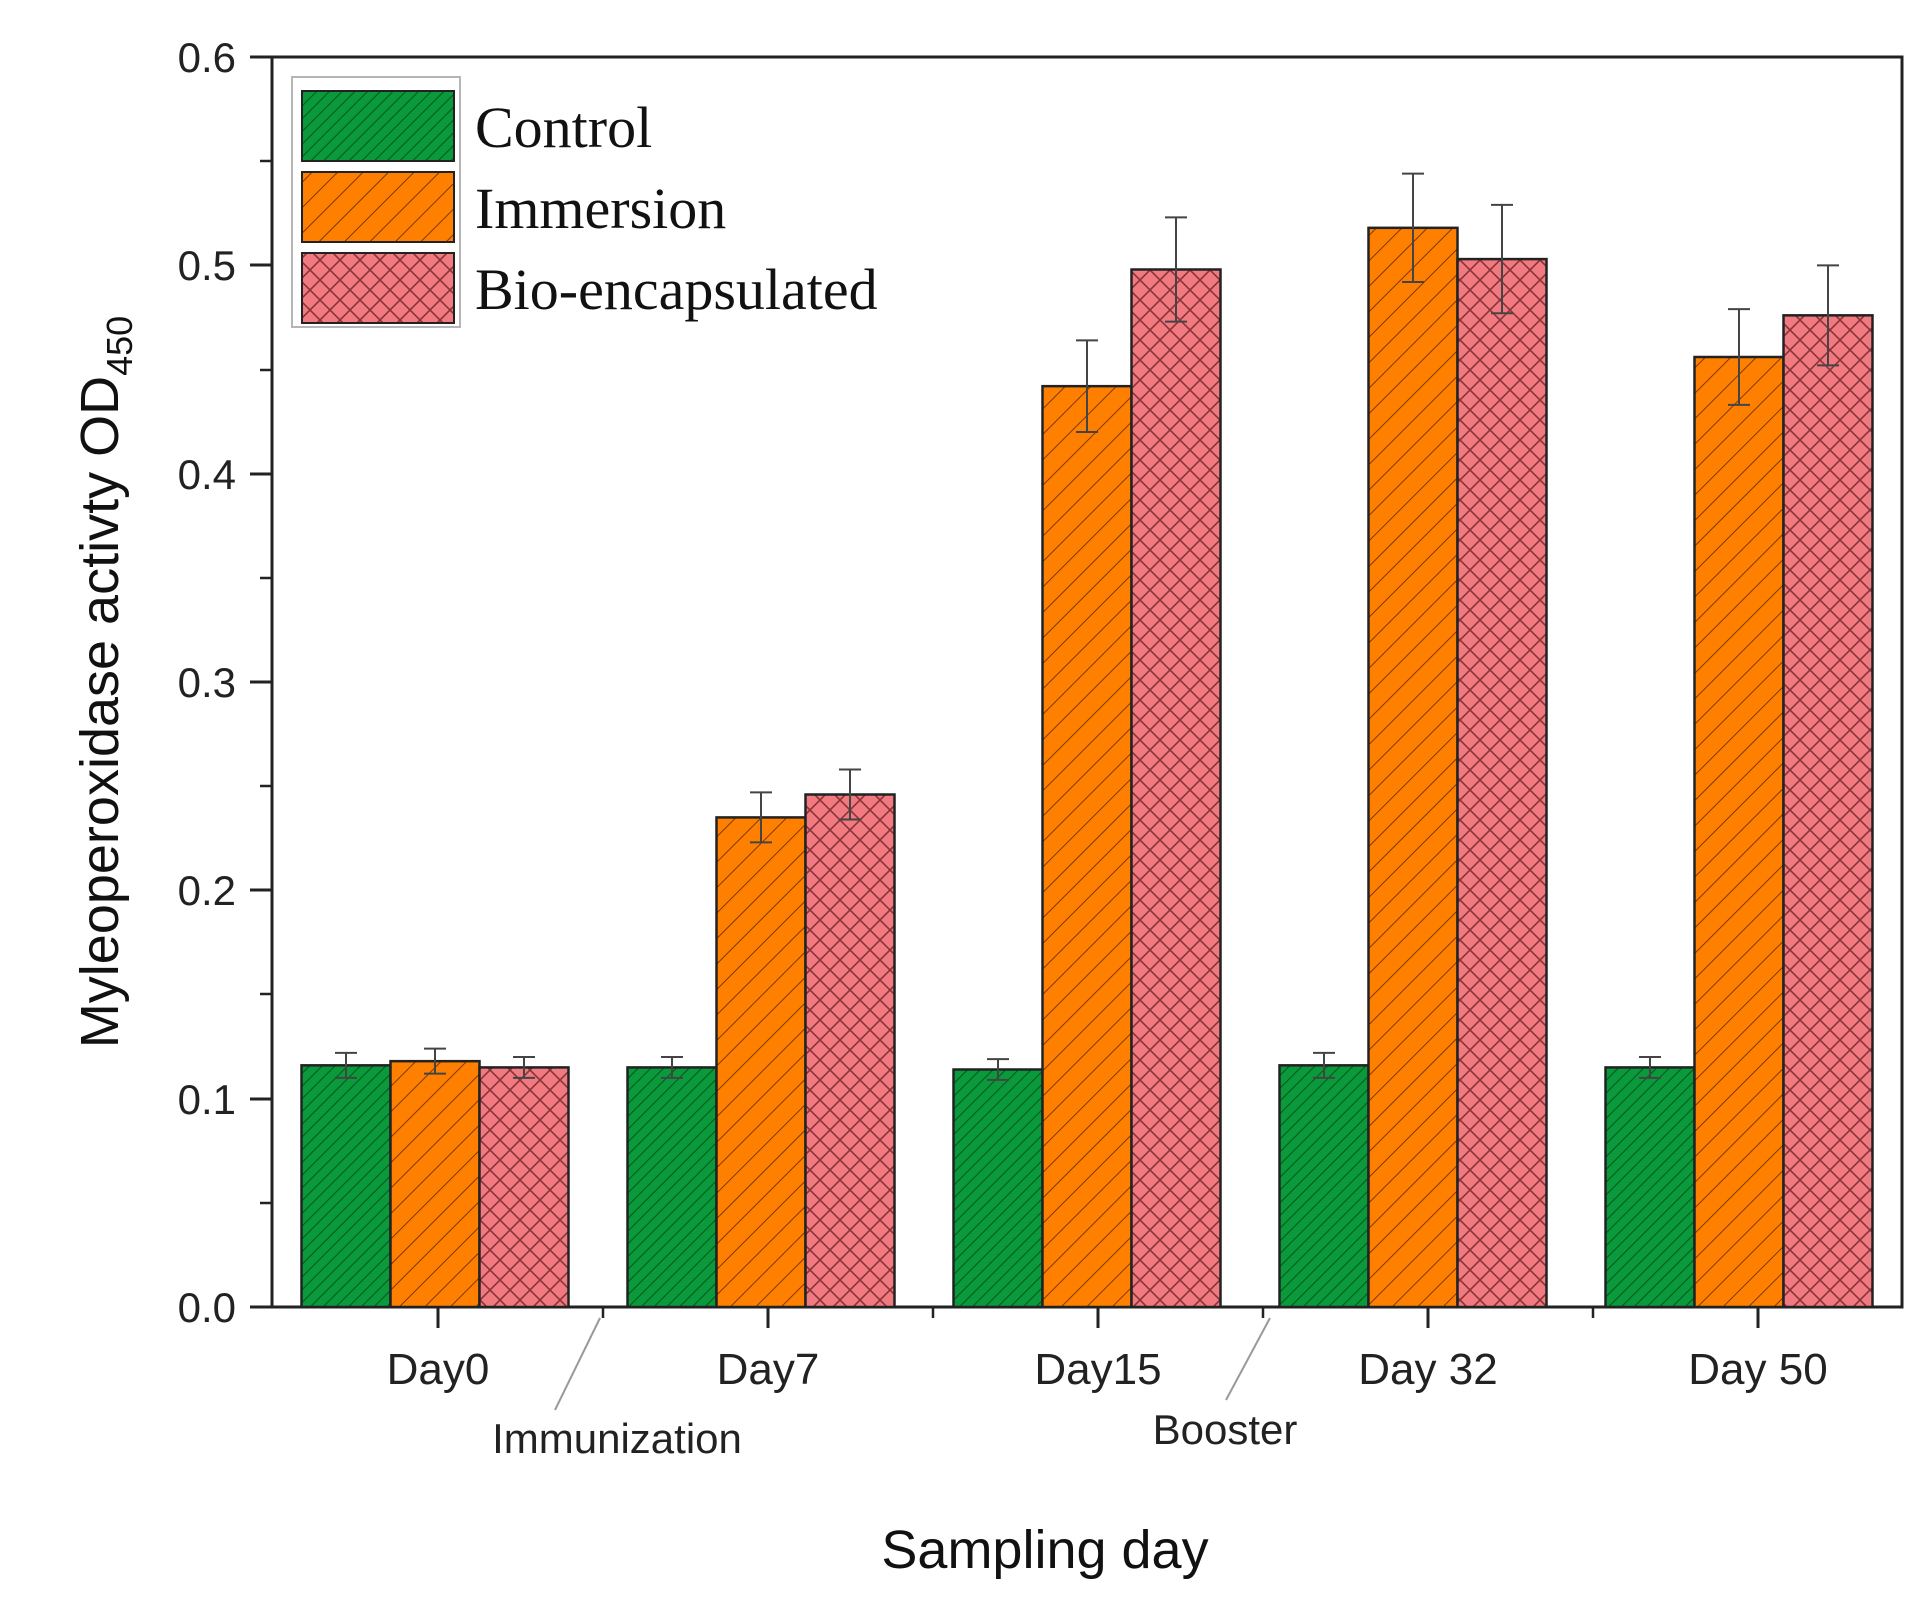 The height and width of the screenshot is (1612, 1930). I want to click on x-tick: Day 50, so click(1758, 1350).